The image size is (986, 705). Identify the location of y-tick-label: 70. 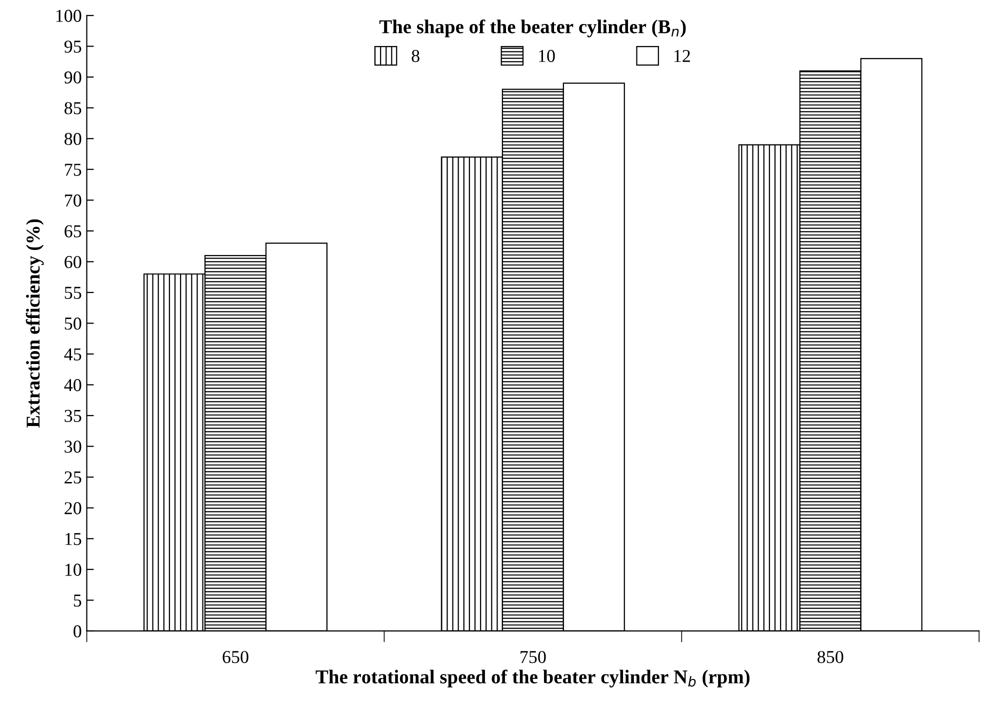
(73, 200).